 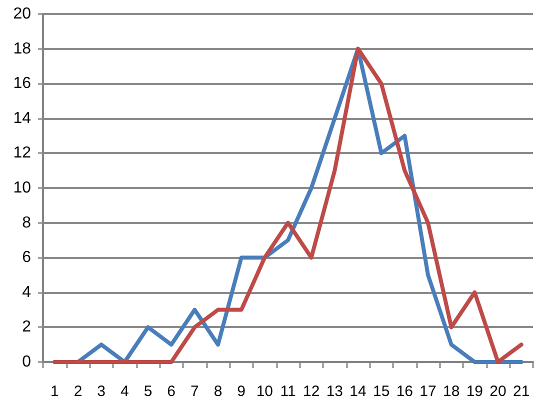 I want to click on x-tick-label: 12, so click(x=311, y=391).